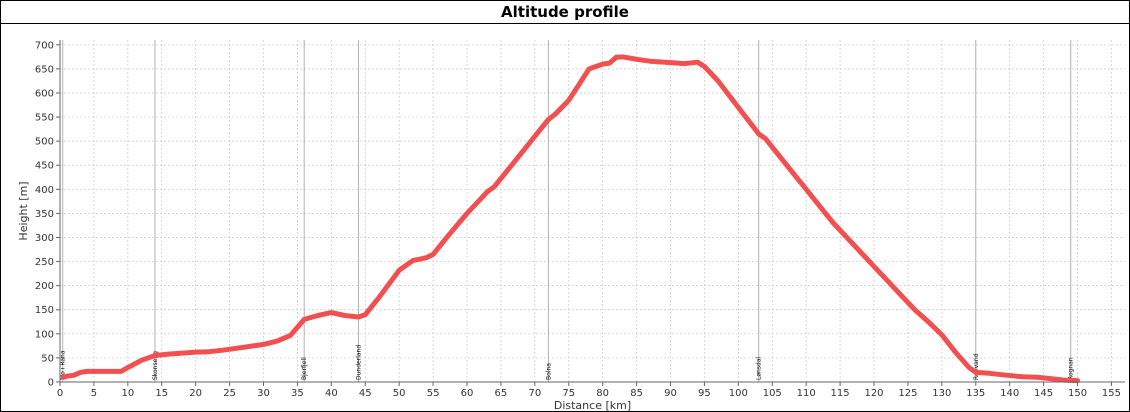 The width and height of the screenshot is (1130, 412). I want to click on x-tick-label: 115, so click(840, 393).